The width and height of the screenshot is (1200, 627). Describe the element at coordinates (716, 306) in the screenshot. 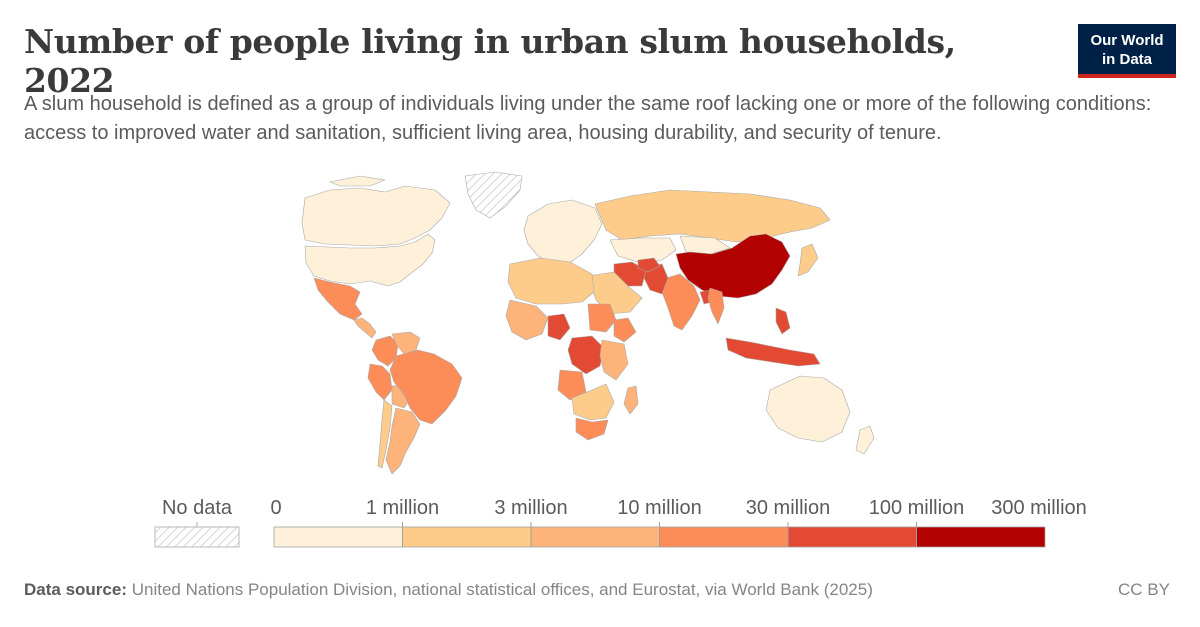

I see `country-myanmar` at that location.